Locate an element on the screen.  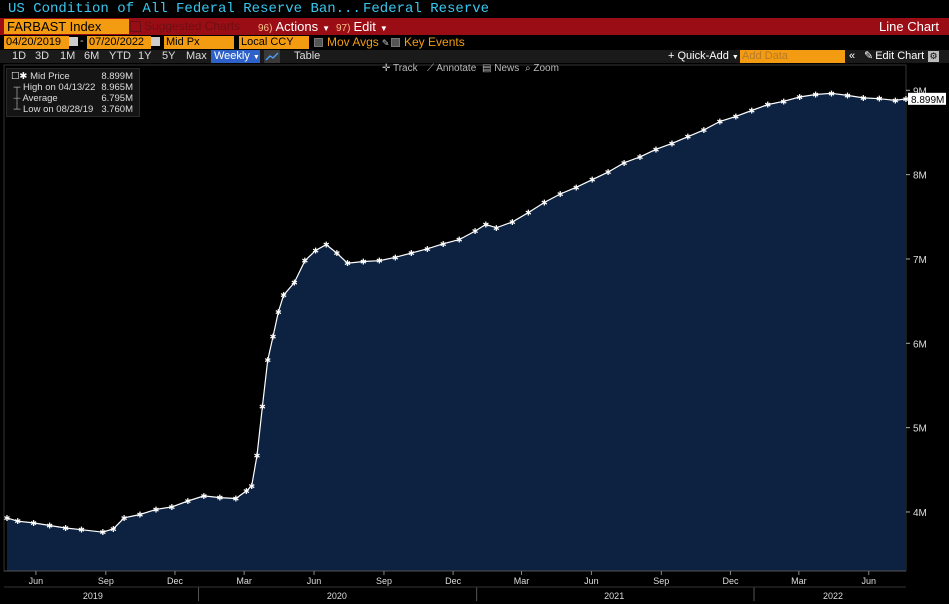
last-value-box is located at coordinates (927, 98).